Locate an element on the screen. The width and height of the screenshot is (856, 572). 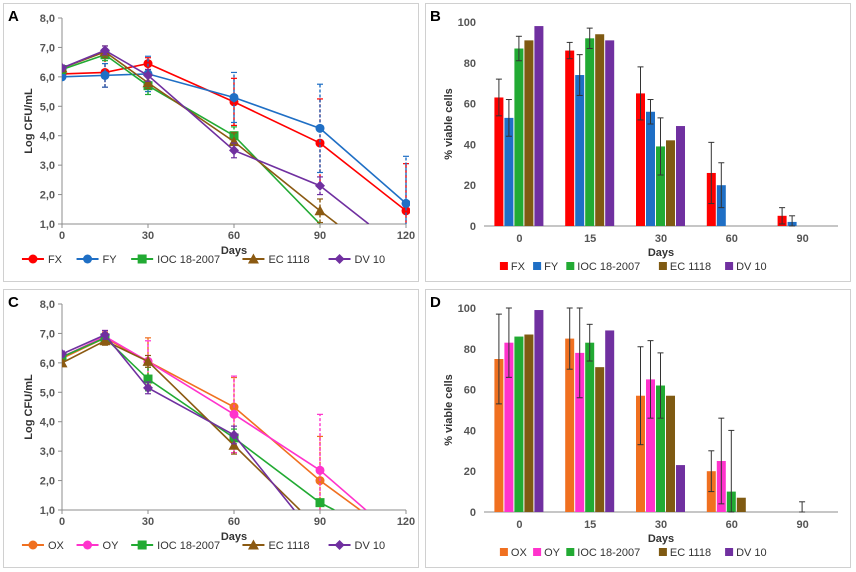
panel-letter: D is located at coordinates (435, 302).